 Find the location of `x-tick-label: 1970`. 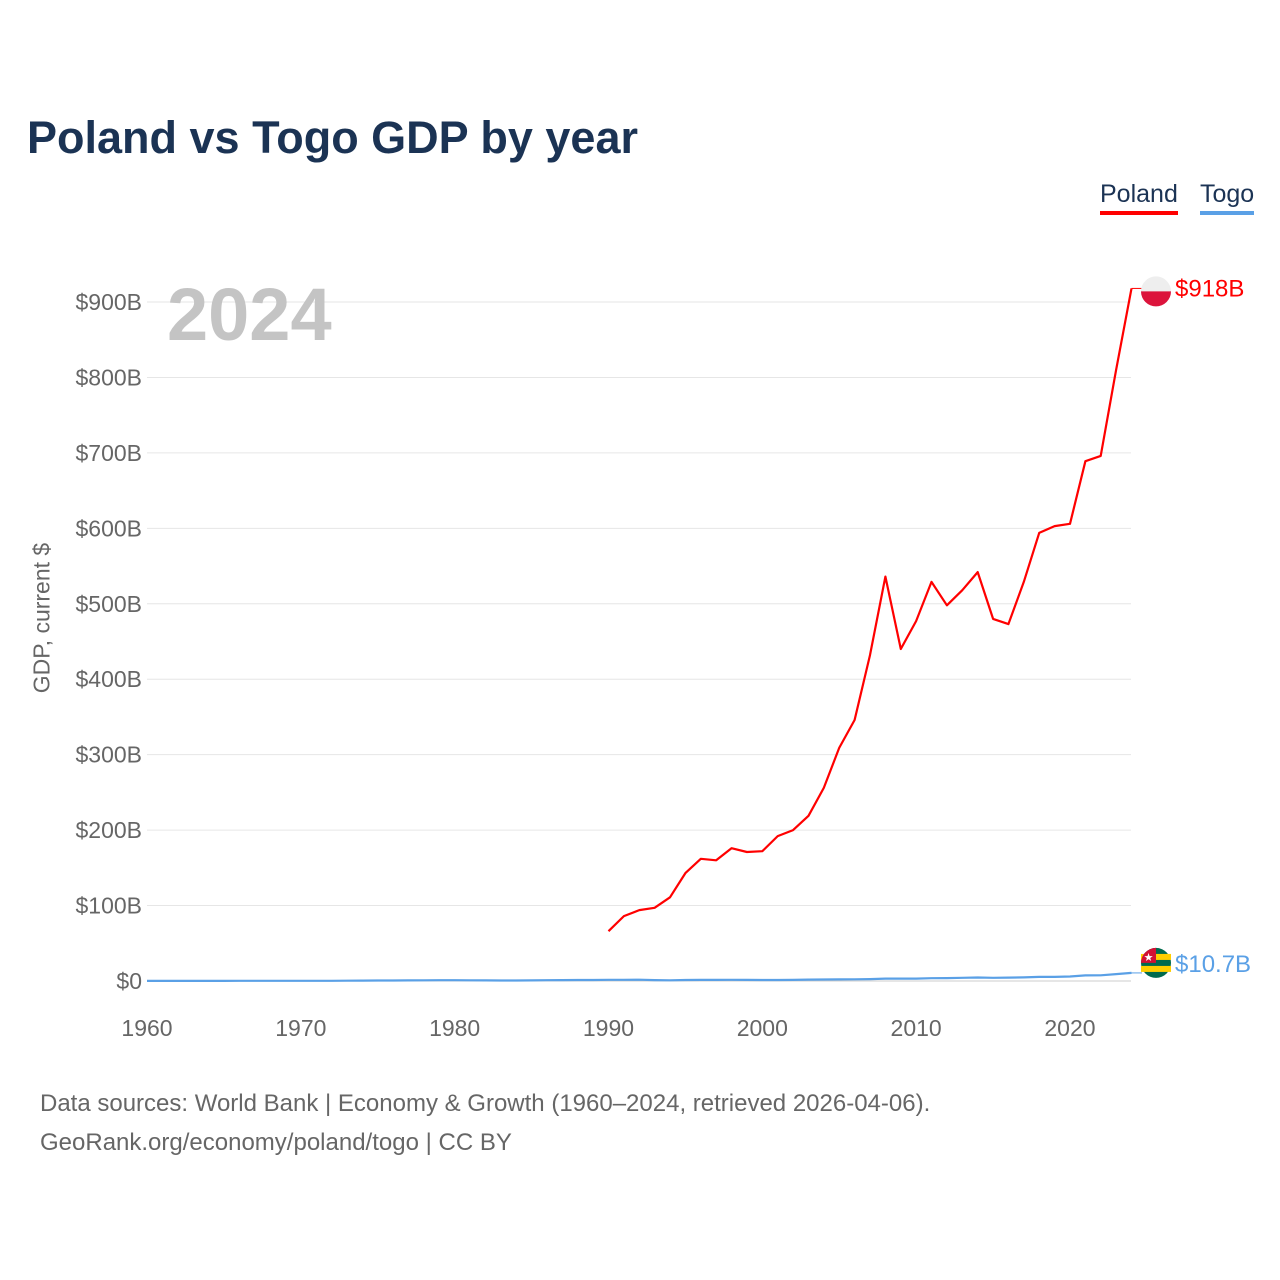

x-tick-label: 1970 is located at coordinates (300, 1028).